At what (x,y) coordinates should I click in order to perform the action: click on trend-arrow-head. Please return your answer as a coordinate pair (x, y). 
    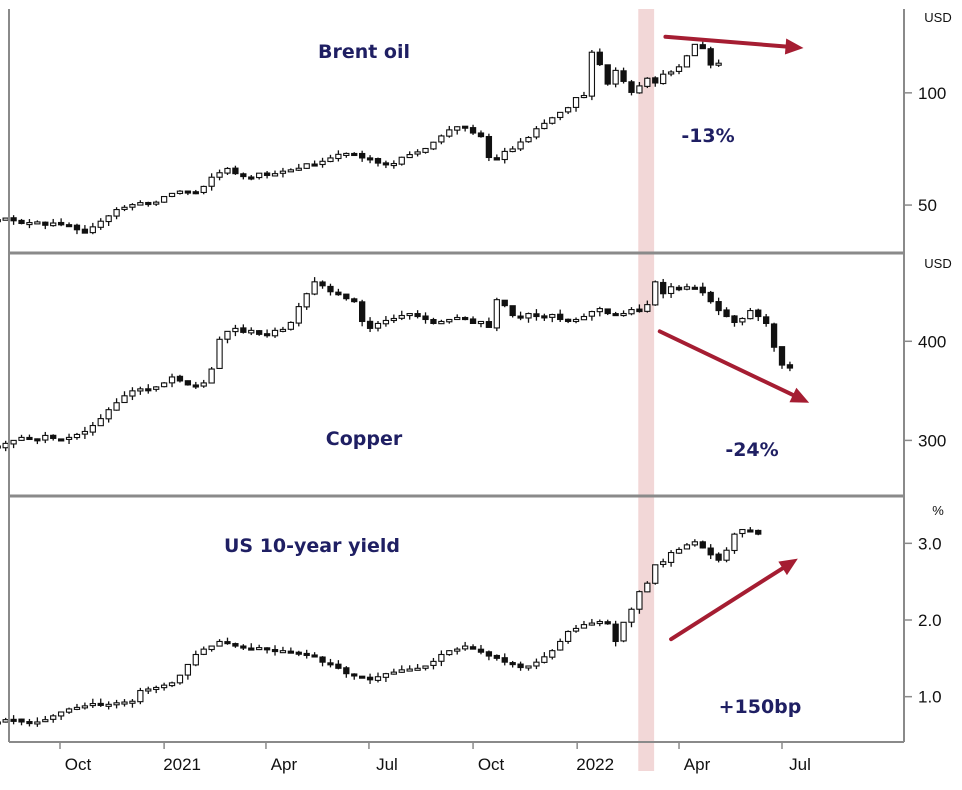
    Looking at the image, I should click on (794, 46).